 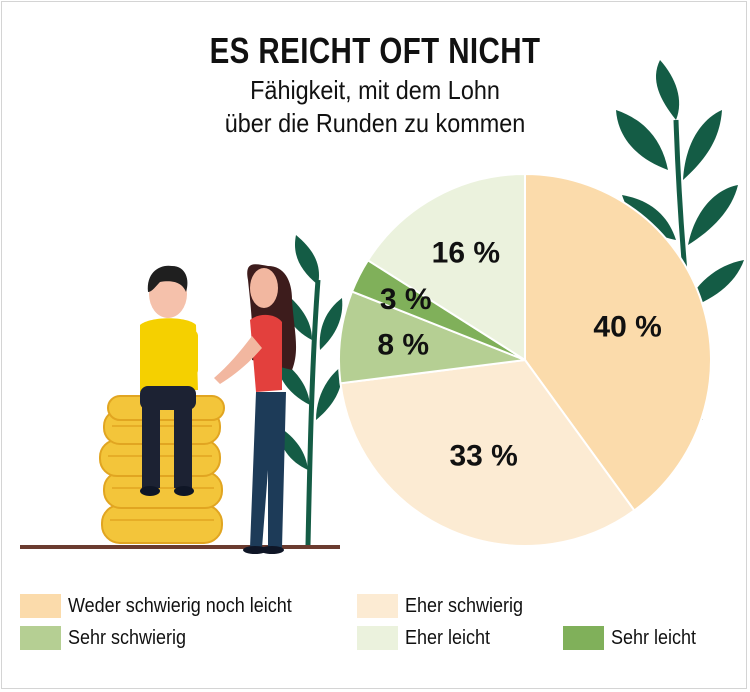 What do you see at coordinates (180, 547) in the screenshot?
I see `ground-line` at bounding box center [180, 547].